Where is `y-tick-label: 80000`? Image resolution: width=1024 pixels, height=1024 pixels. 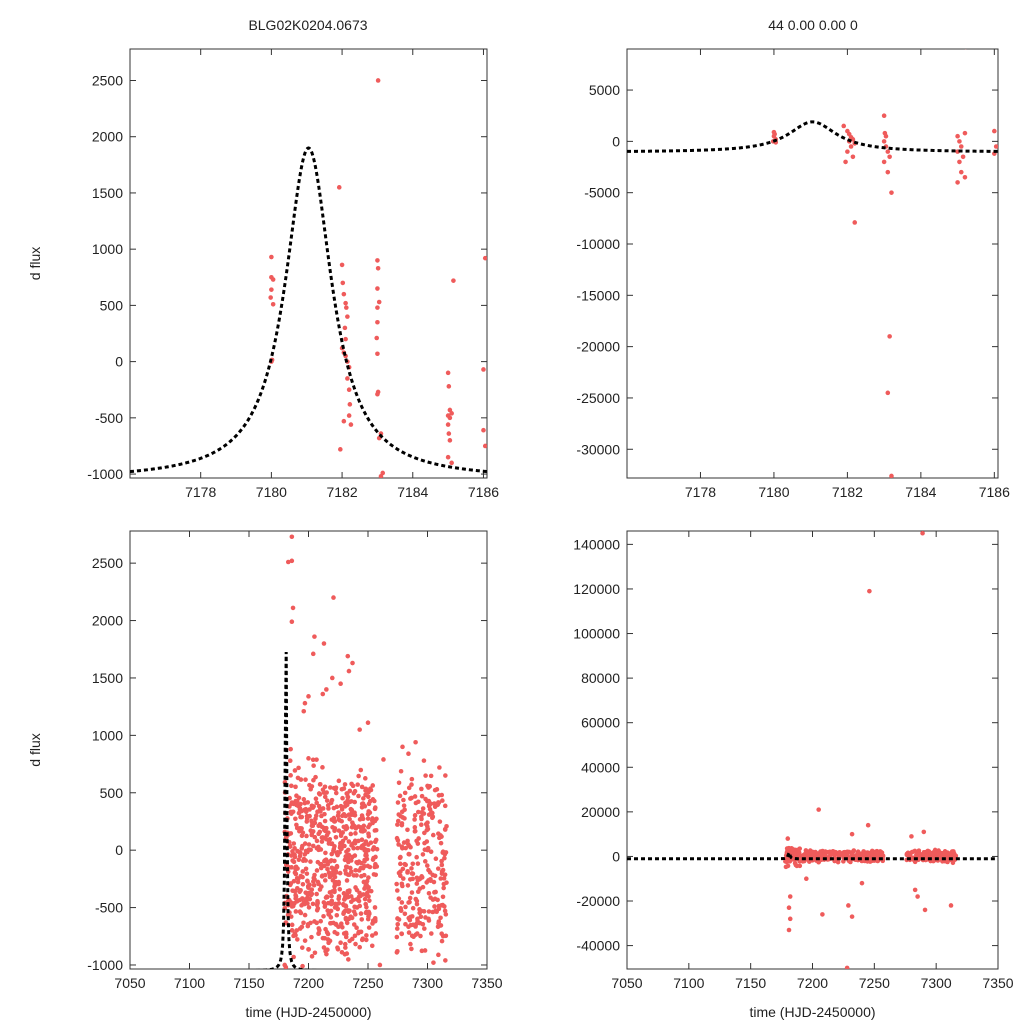
y-tick-label: 80000 is located at coordinates (600, 678).